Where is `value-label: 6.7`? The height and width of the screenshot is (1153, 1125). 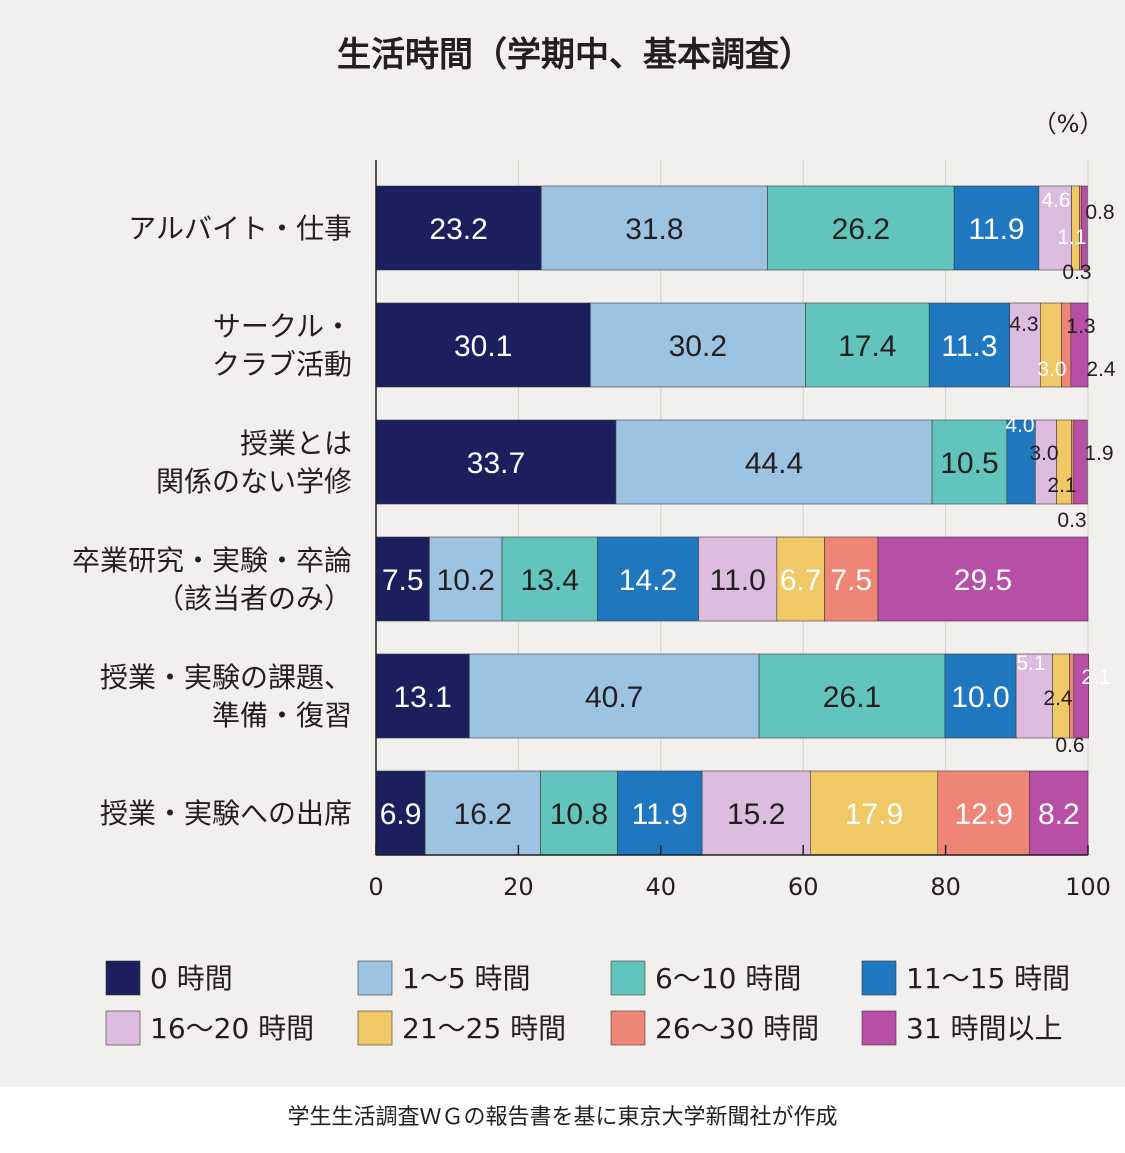 value-label: 6.7 is located at coordinates (801, 580).